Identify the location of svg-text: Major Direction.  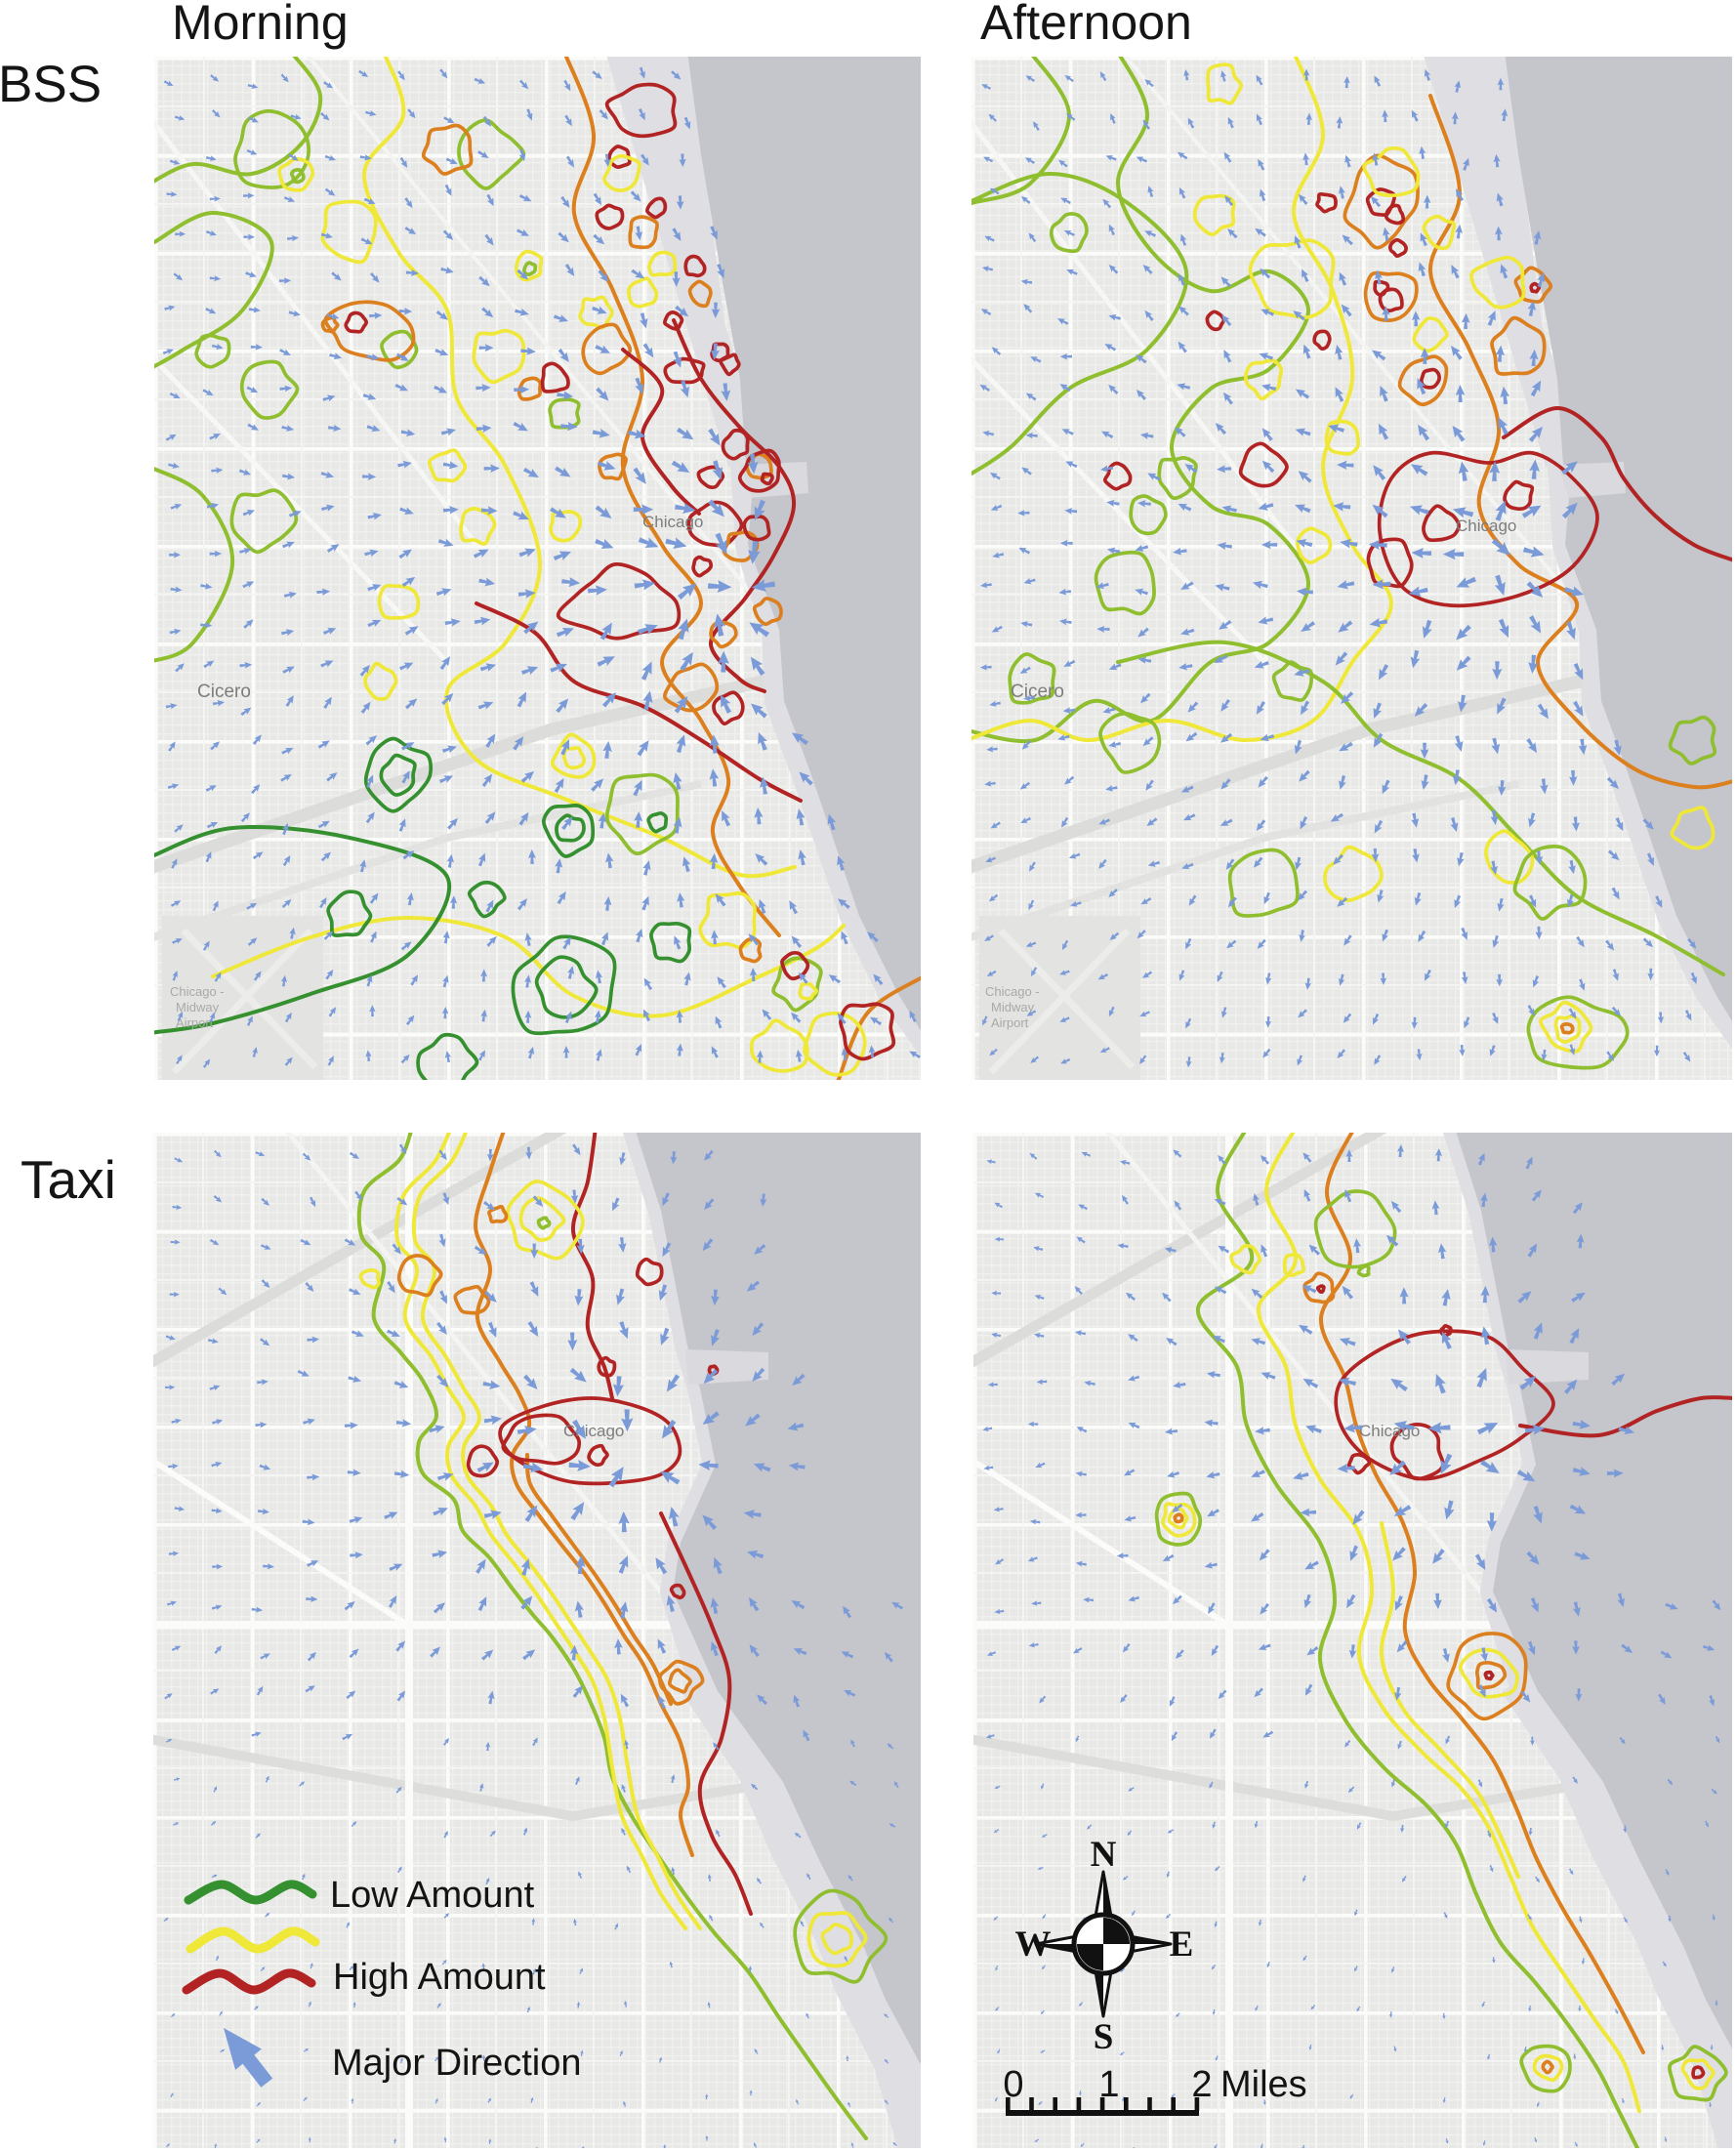
(457, 2063).